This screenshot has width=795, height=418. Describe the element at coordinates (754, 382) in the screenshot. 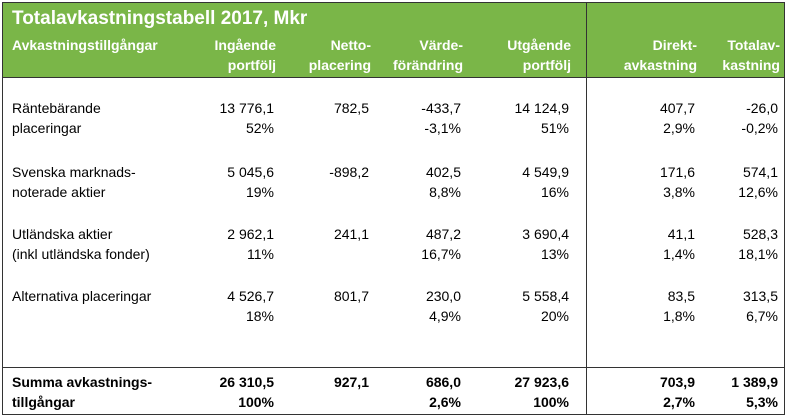

I see `value: 1 389,9` at that location.